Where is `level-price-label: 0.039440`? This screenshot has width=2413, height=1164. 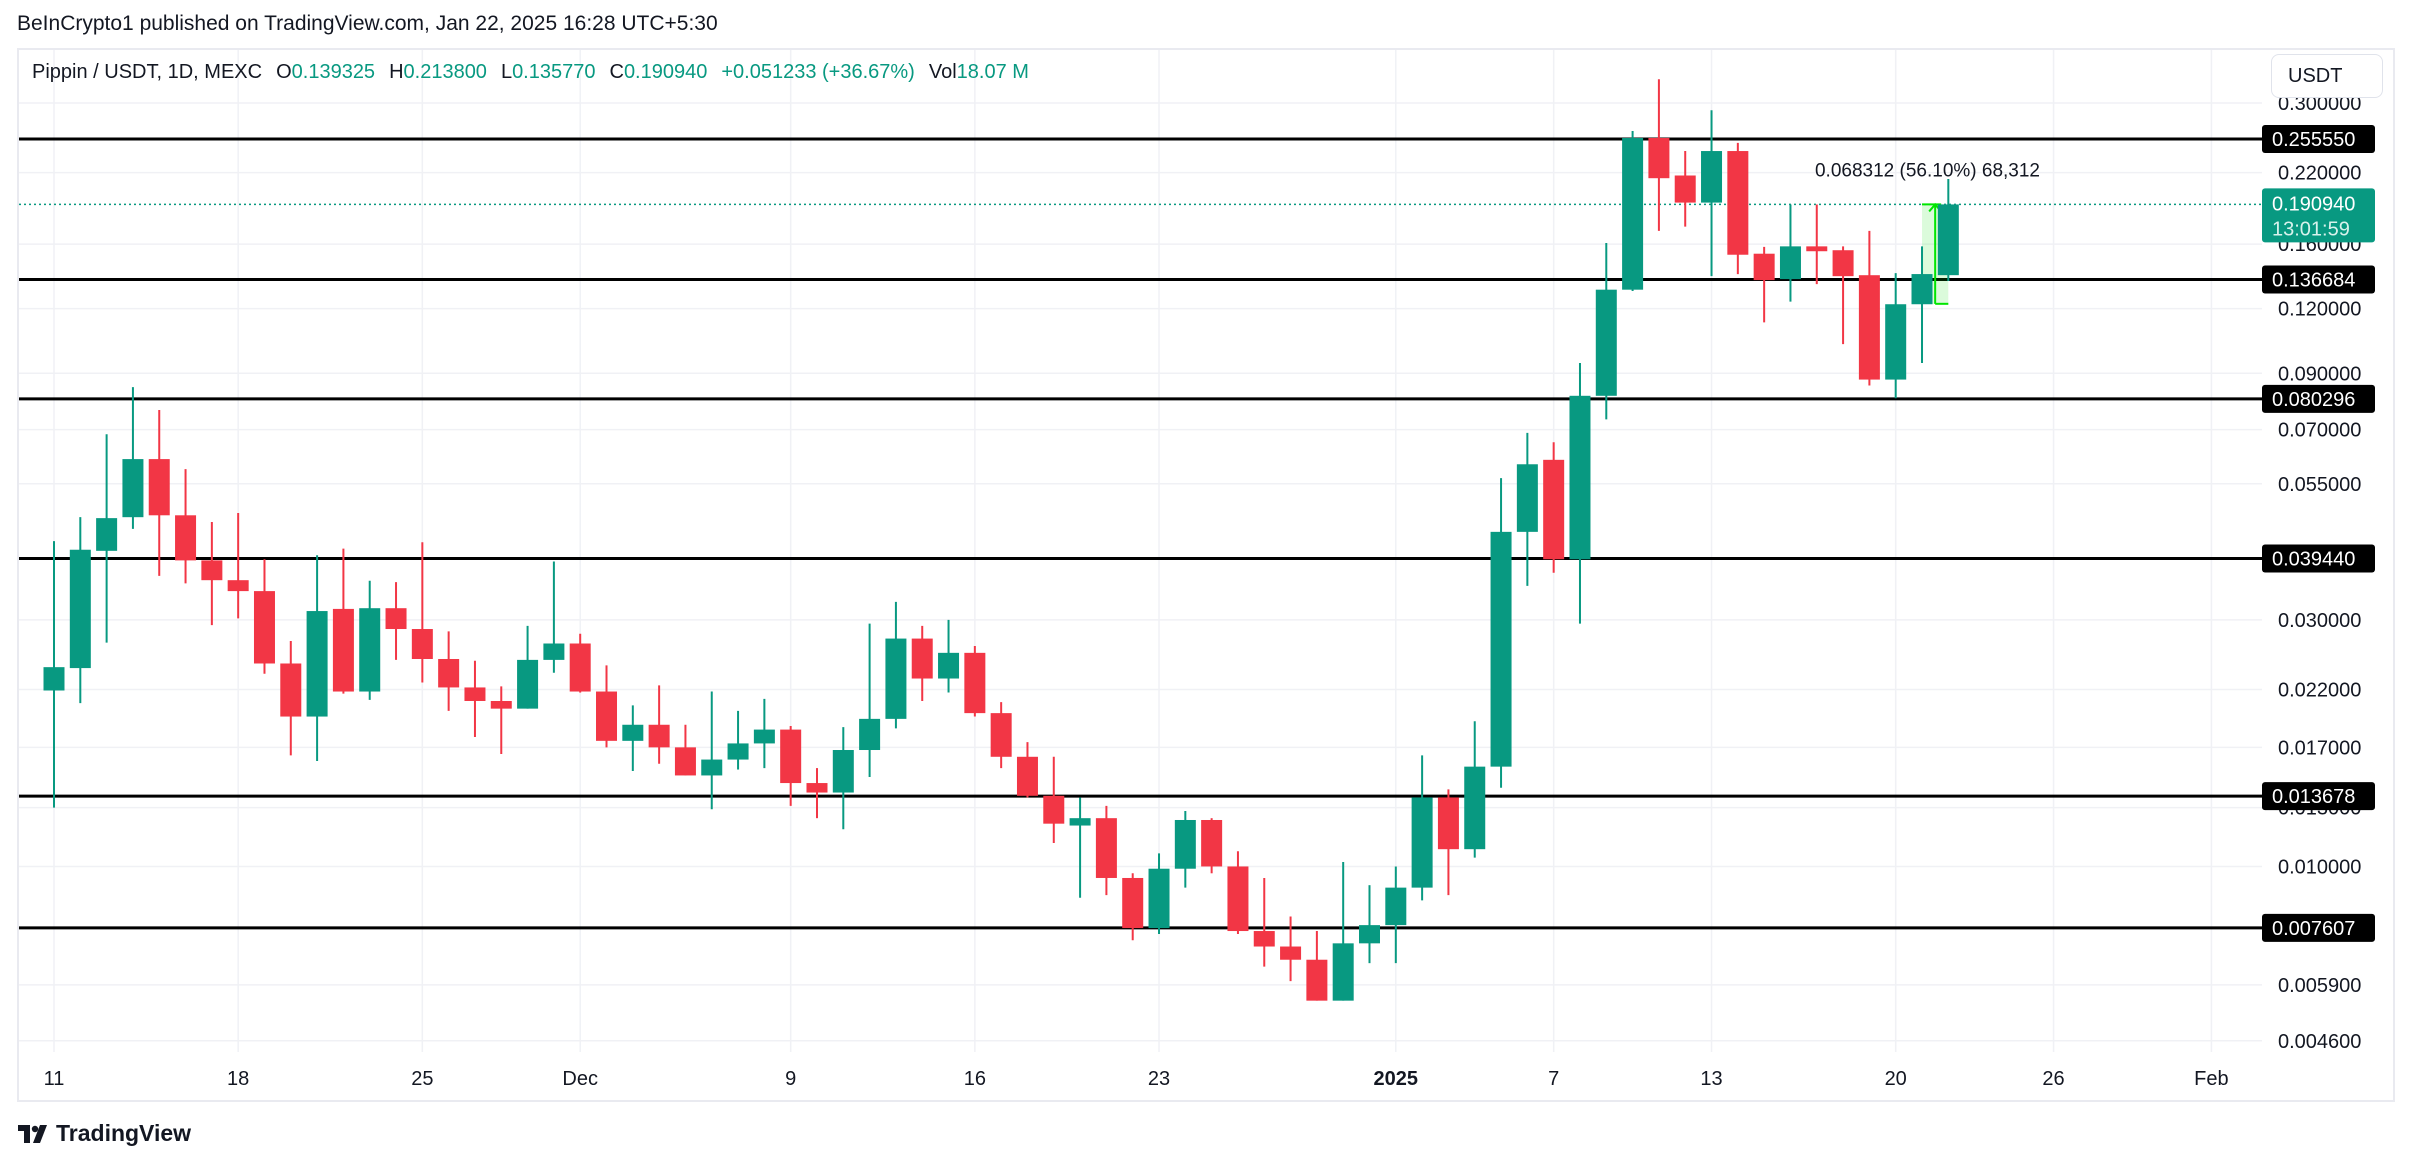 level-price-label: 0.039440 is located at coordinates (2313, 559).